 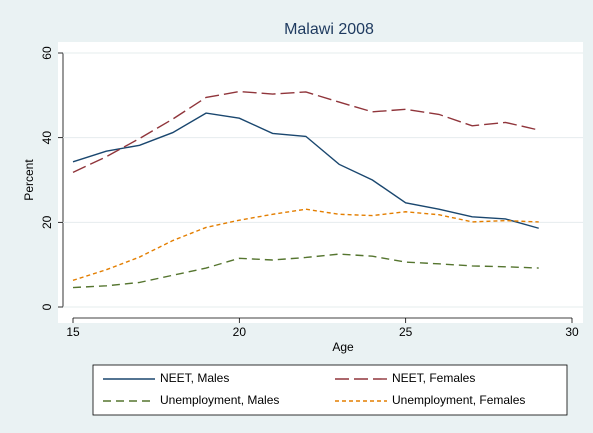 I want to click on y-axis-label: Percent, so click(x=29, y=180).